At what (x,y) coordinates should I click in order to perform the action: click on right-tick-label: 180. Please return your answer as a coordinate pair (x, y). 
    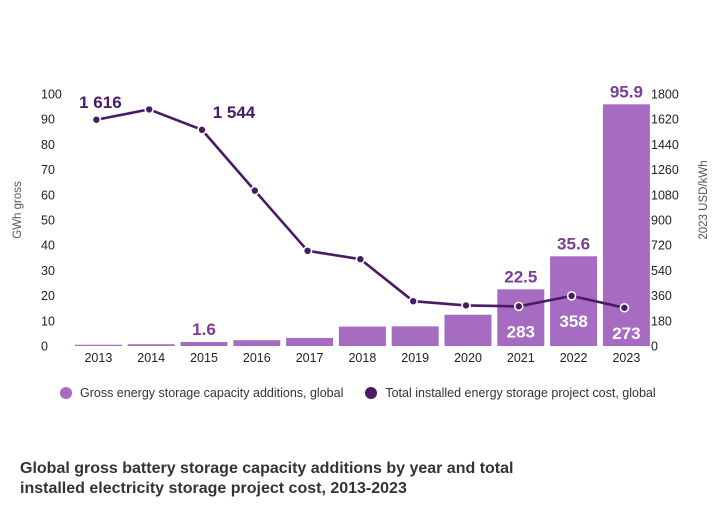
    Looking at the image, I should click on (661, 321).